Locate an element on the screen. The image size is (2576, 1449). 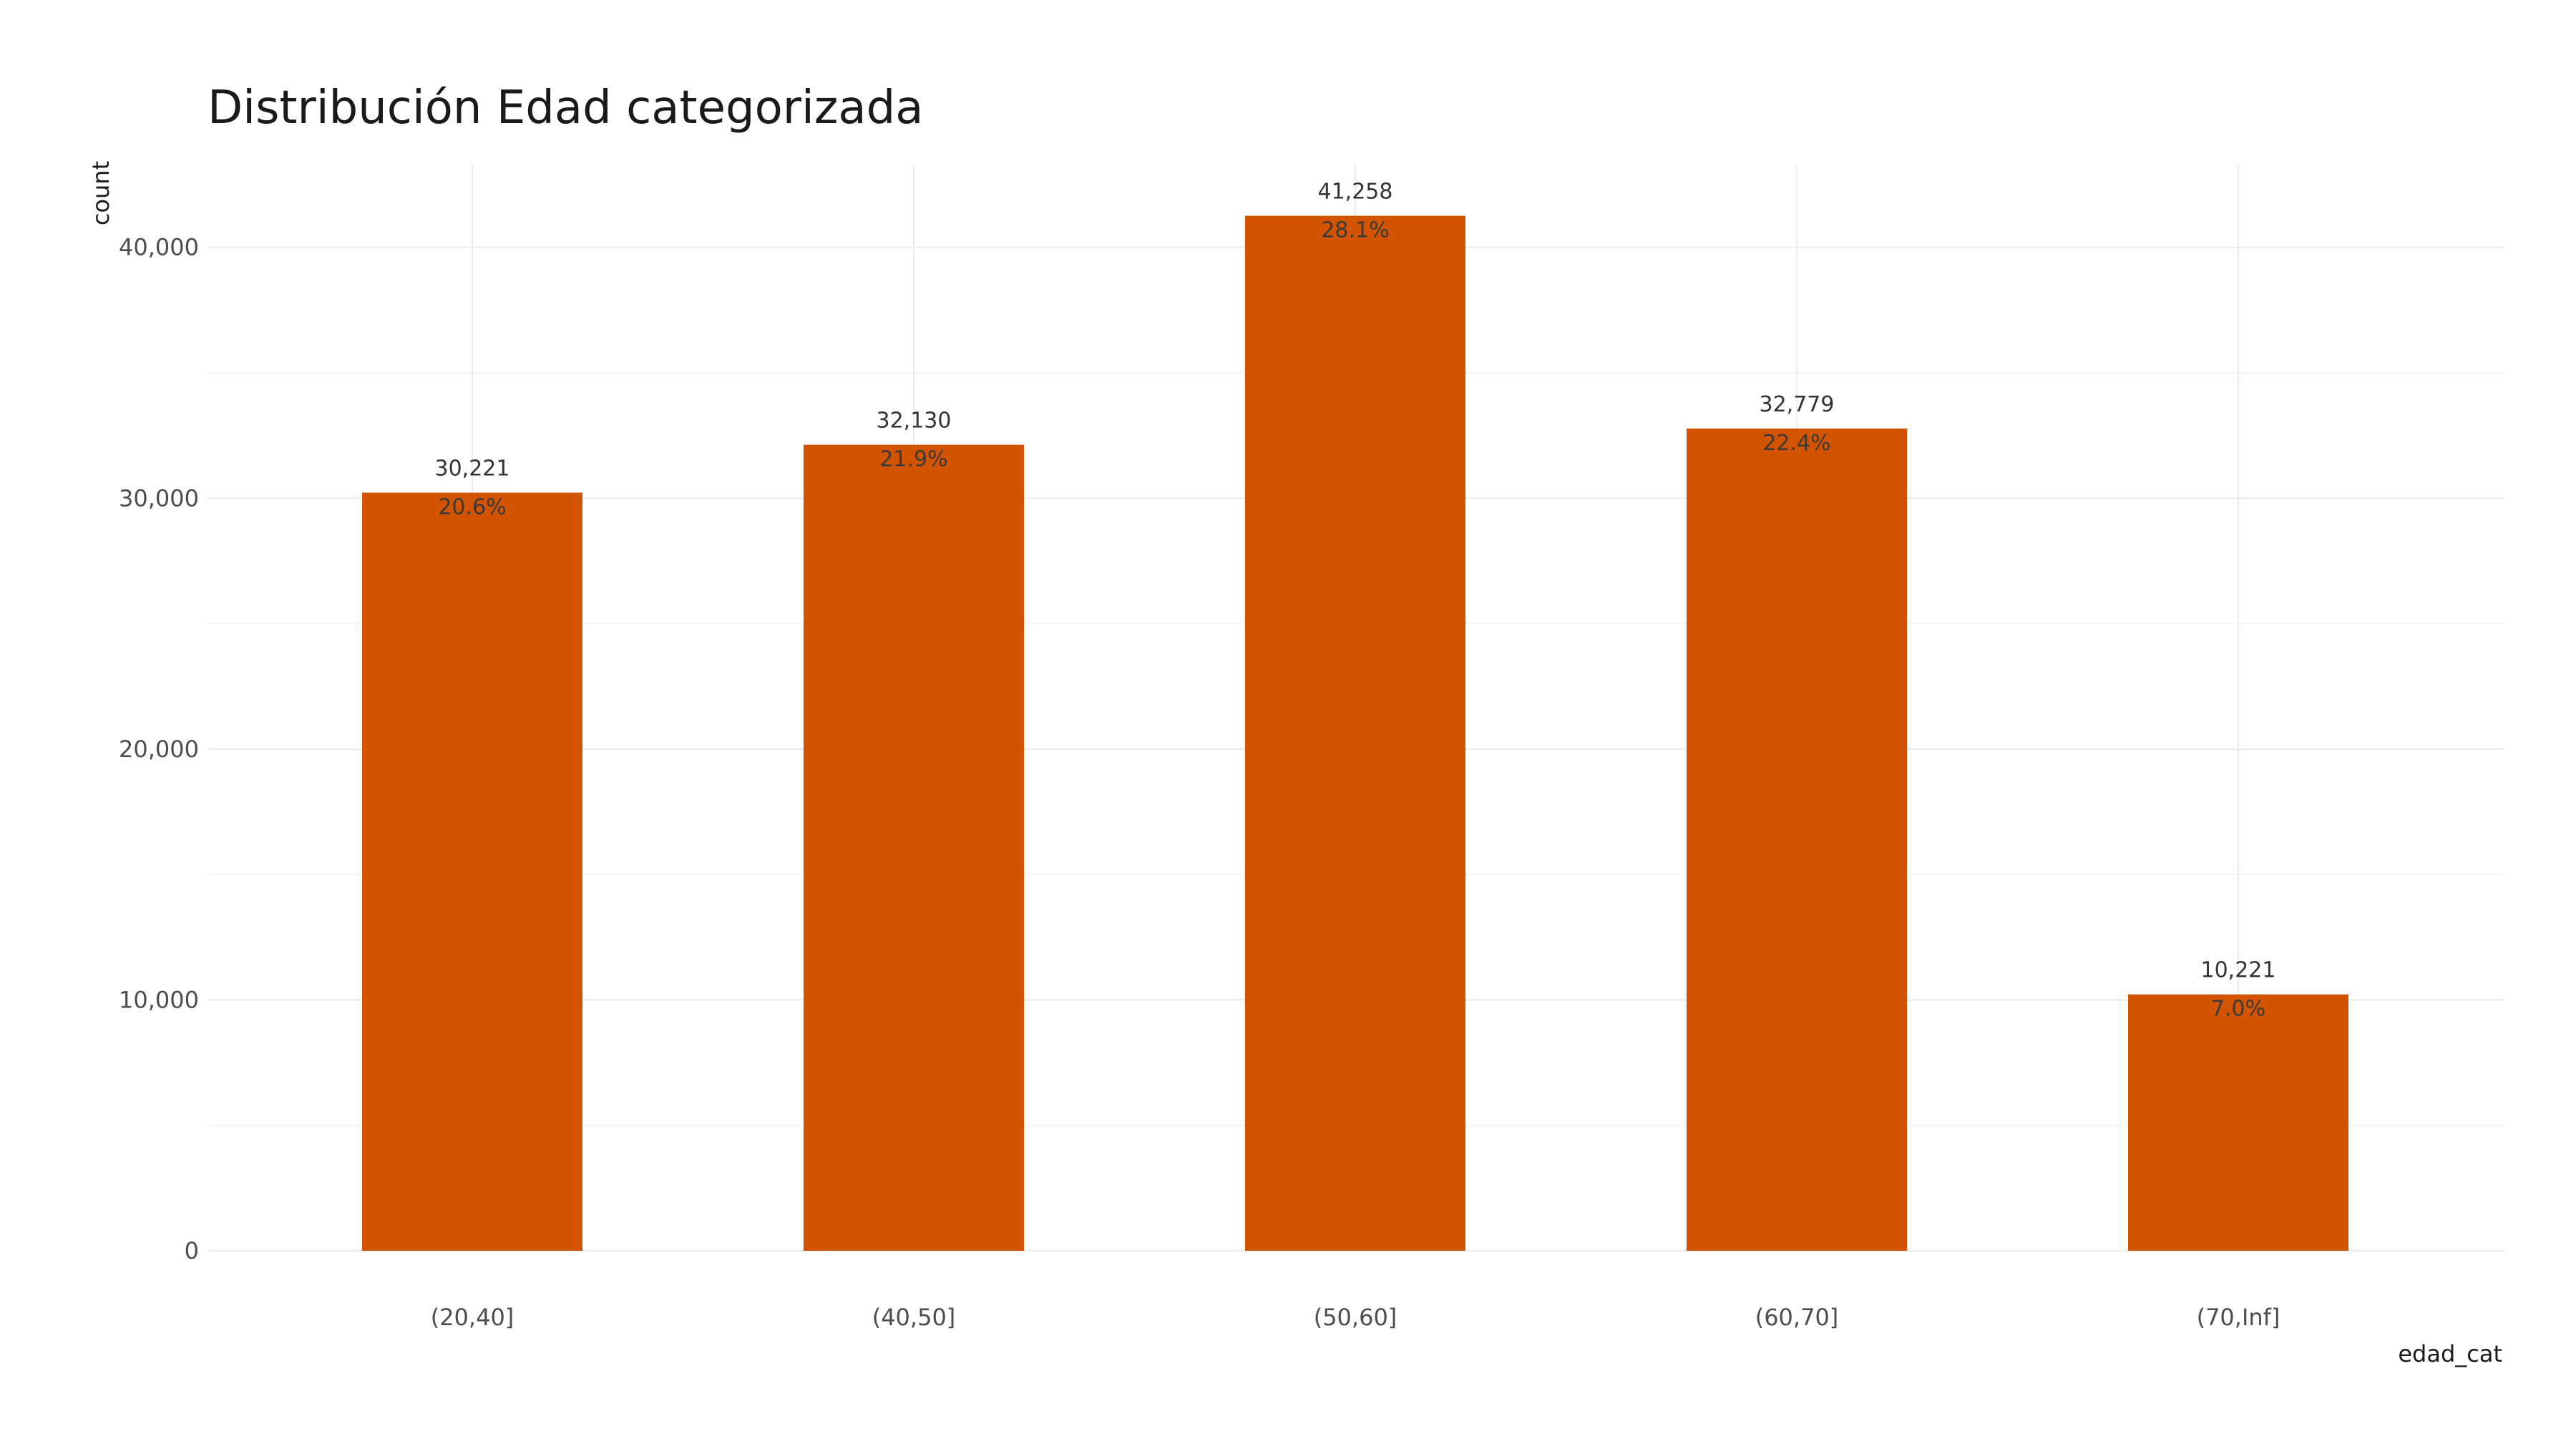
bar-percent-label: 22.4% is located at coordinates (1796, 443).